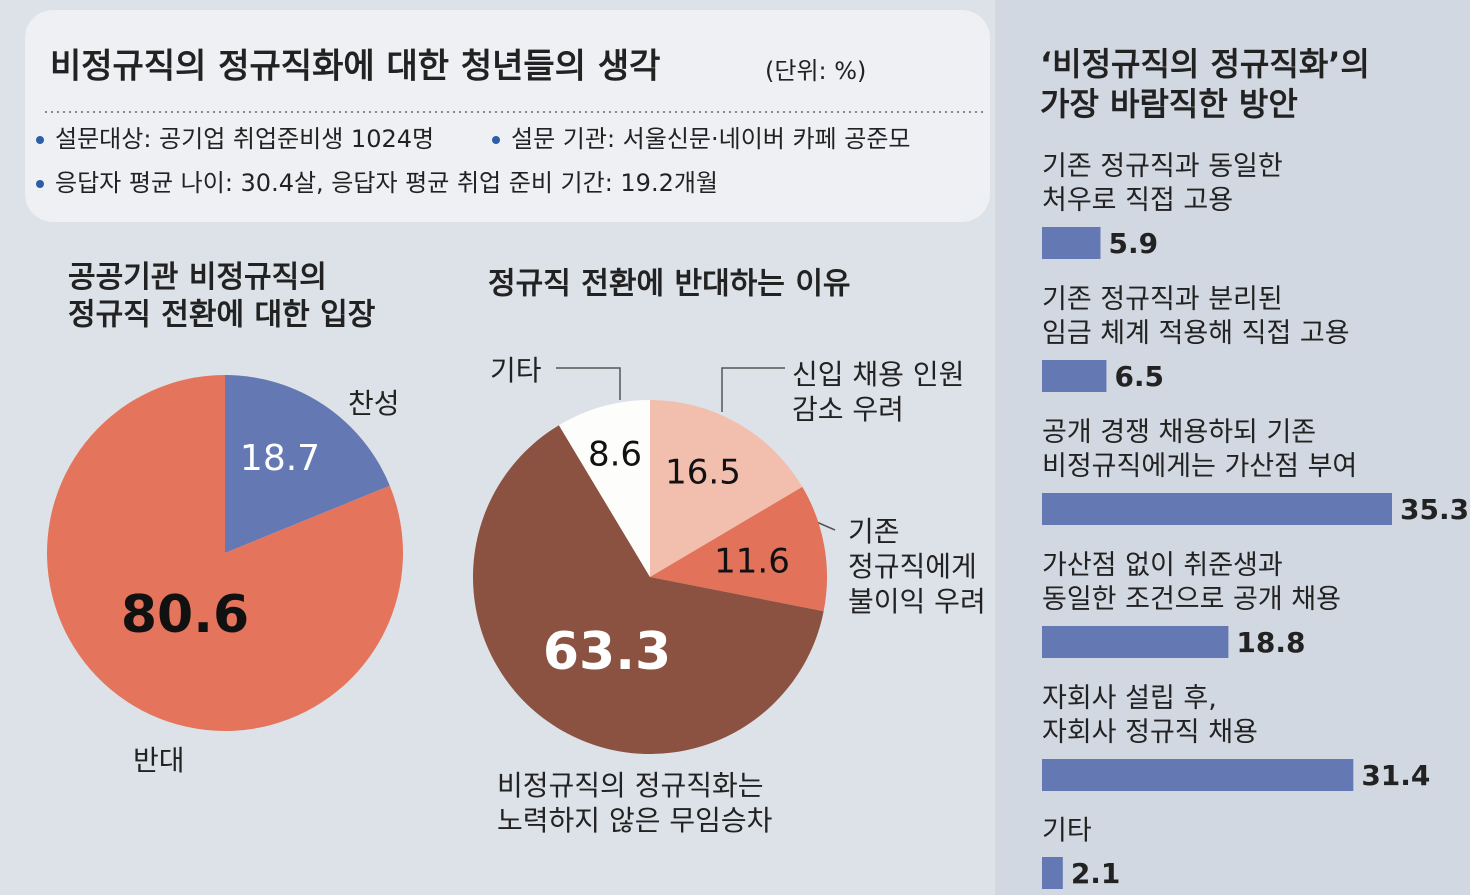 Image resolution: width=1470 pixels, height=895 pixels. What do you see at coordinates (1162, 183) in the screenshot?
I see `category-label: 기존 정규직과 동일한 처우로 직접 고용` at bounding box center [1162, 183].